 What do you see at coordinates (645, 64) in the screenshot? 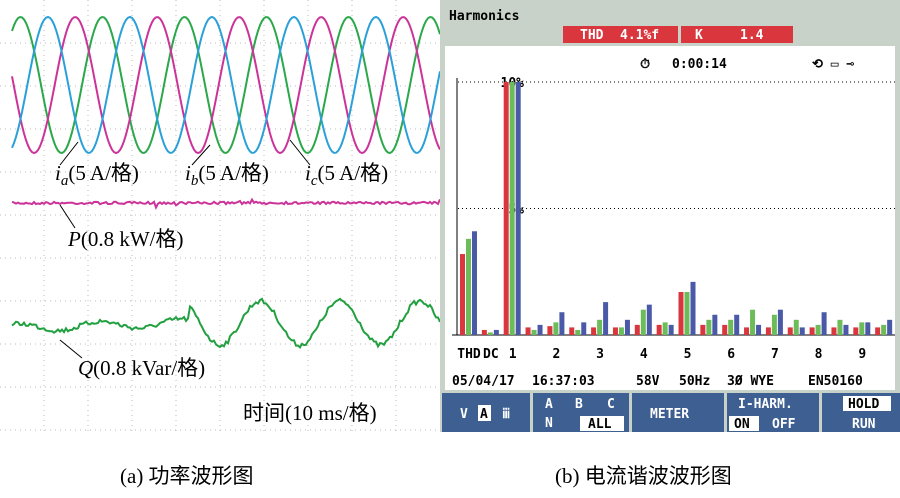
I see `clock-icon: ⏱` at bounding box center [645, 64].